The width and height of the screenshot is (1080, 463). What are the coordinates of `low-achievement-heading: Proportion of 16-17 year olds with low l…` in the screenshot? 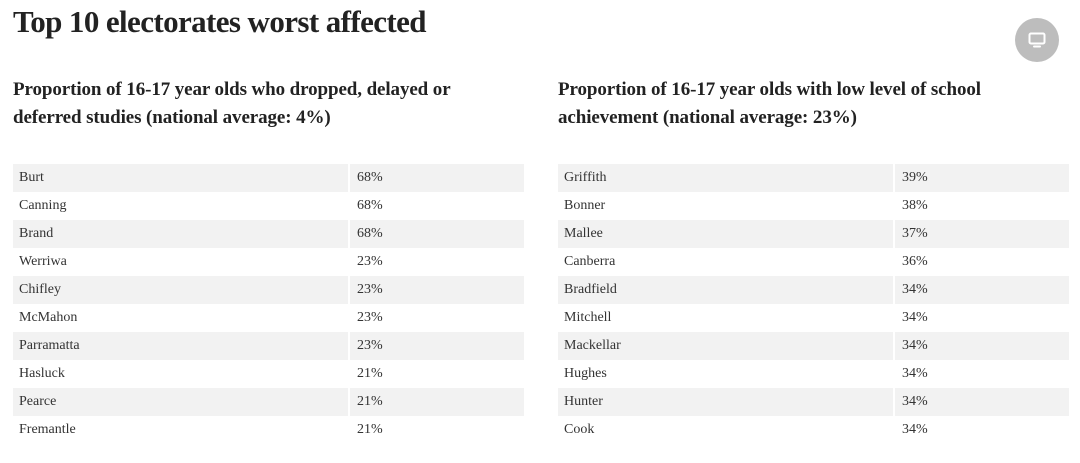 It's located at (813, 104).